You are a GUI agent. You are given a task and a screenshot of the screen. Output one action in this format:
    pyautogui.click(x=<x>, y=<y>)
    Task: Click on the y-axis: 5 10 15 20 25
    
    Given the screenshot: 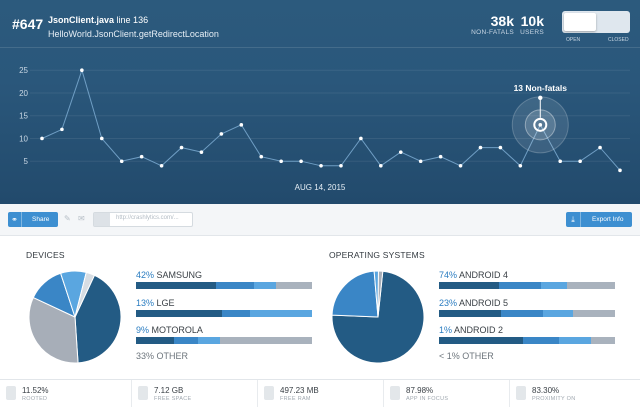 What is the action you would take?
    pyautogui.click(x=23, y=116)
    